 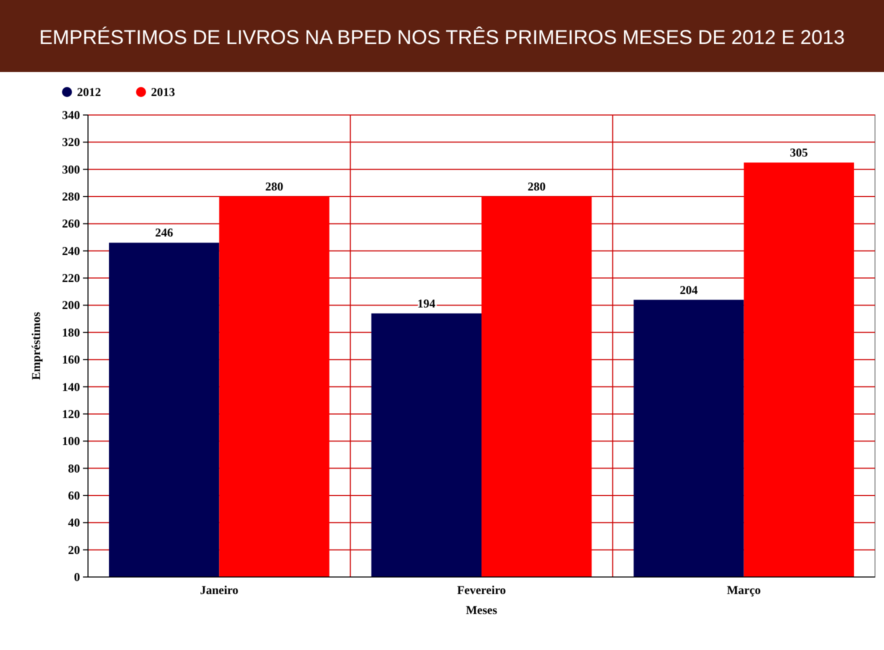 What do you see at coordinates (163, 92) in the screenshot?
I see `legend-label: 2013` at bounding box center [163, 92].